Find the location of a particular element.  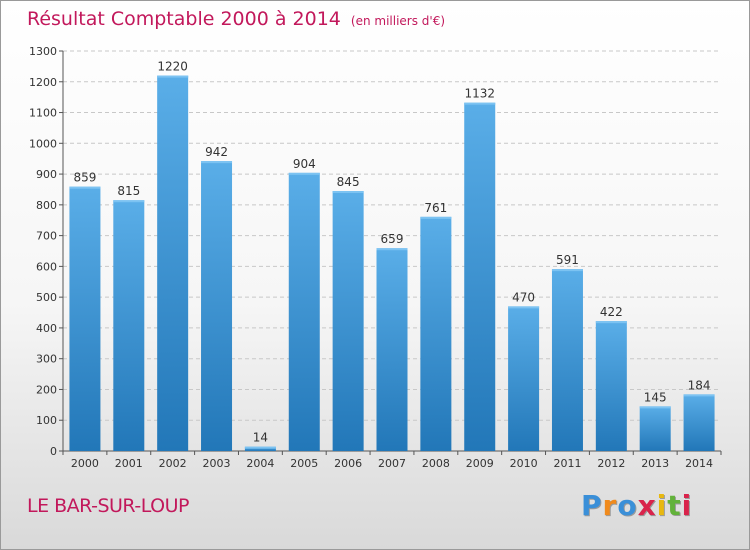

x-tick-label: 2006 is located at coordinates (348, 463).